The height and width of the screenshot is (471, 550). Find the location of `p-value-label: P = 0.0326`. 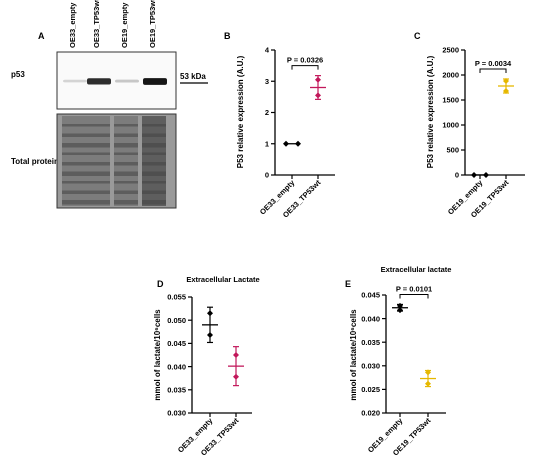

p-value-label: P = 0.0326 is located at coordinates (305, 60).